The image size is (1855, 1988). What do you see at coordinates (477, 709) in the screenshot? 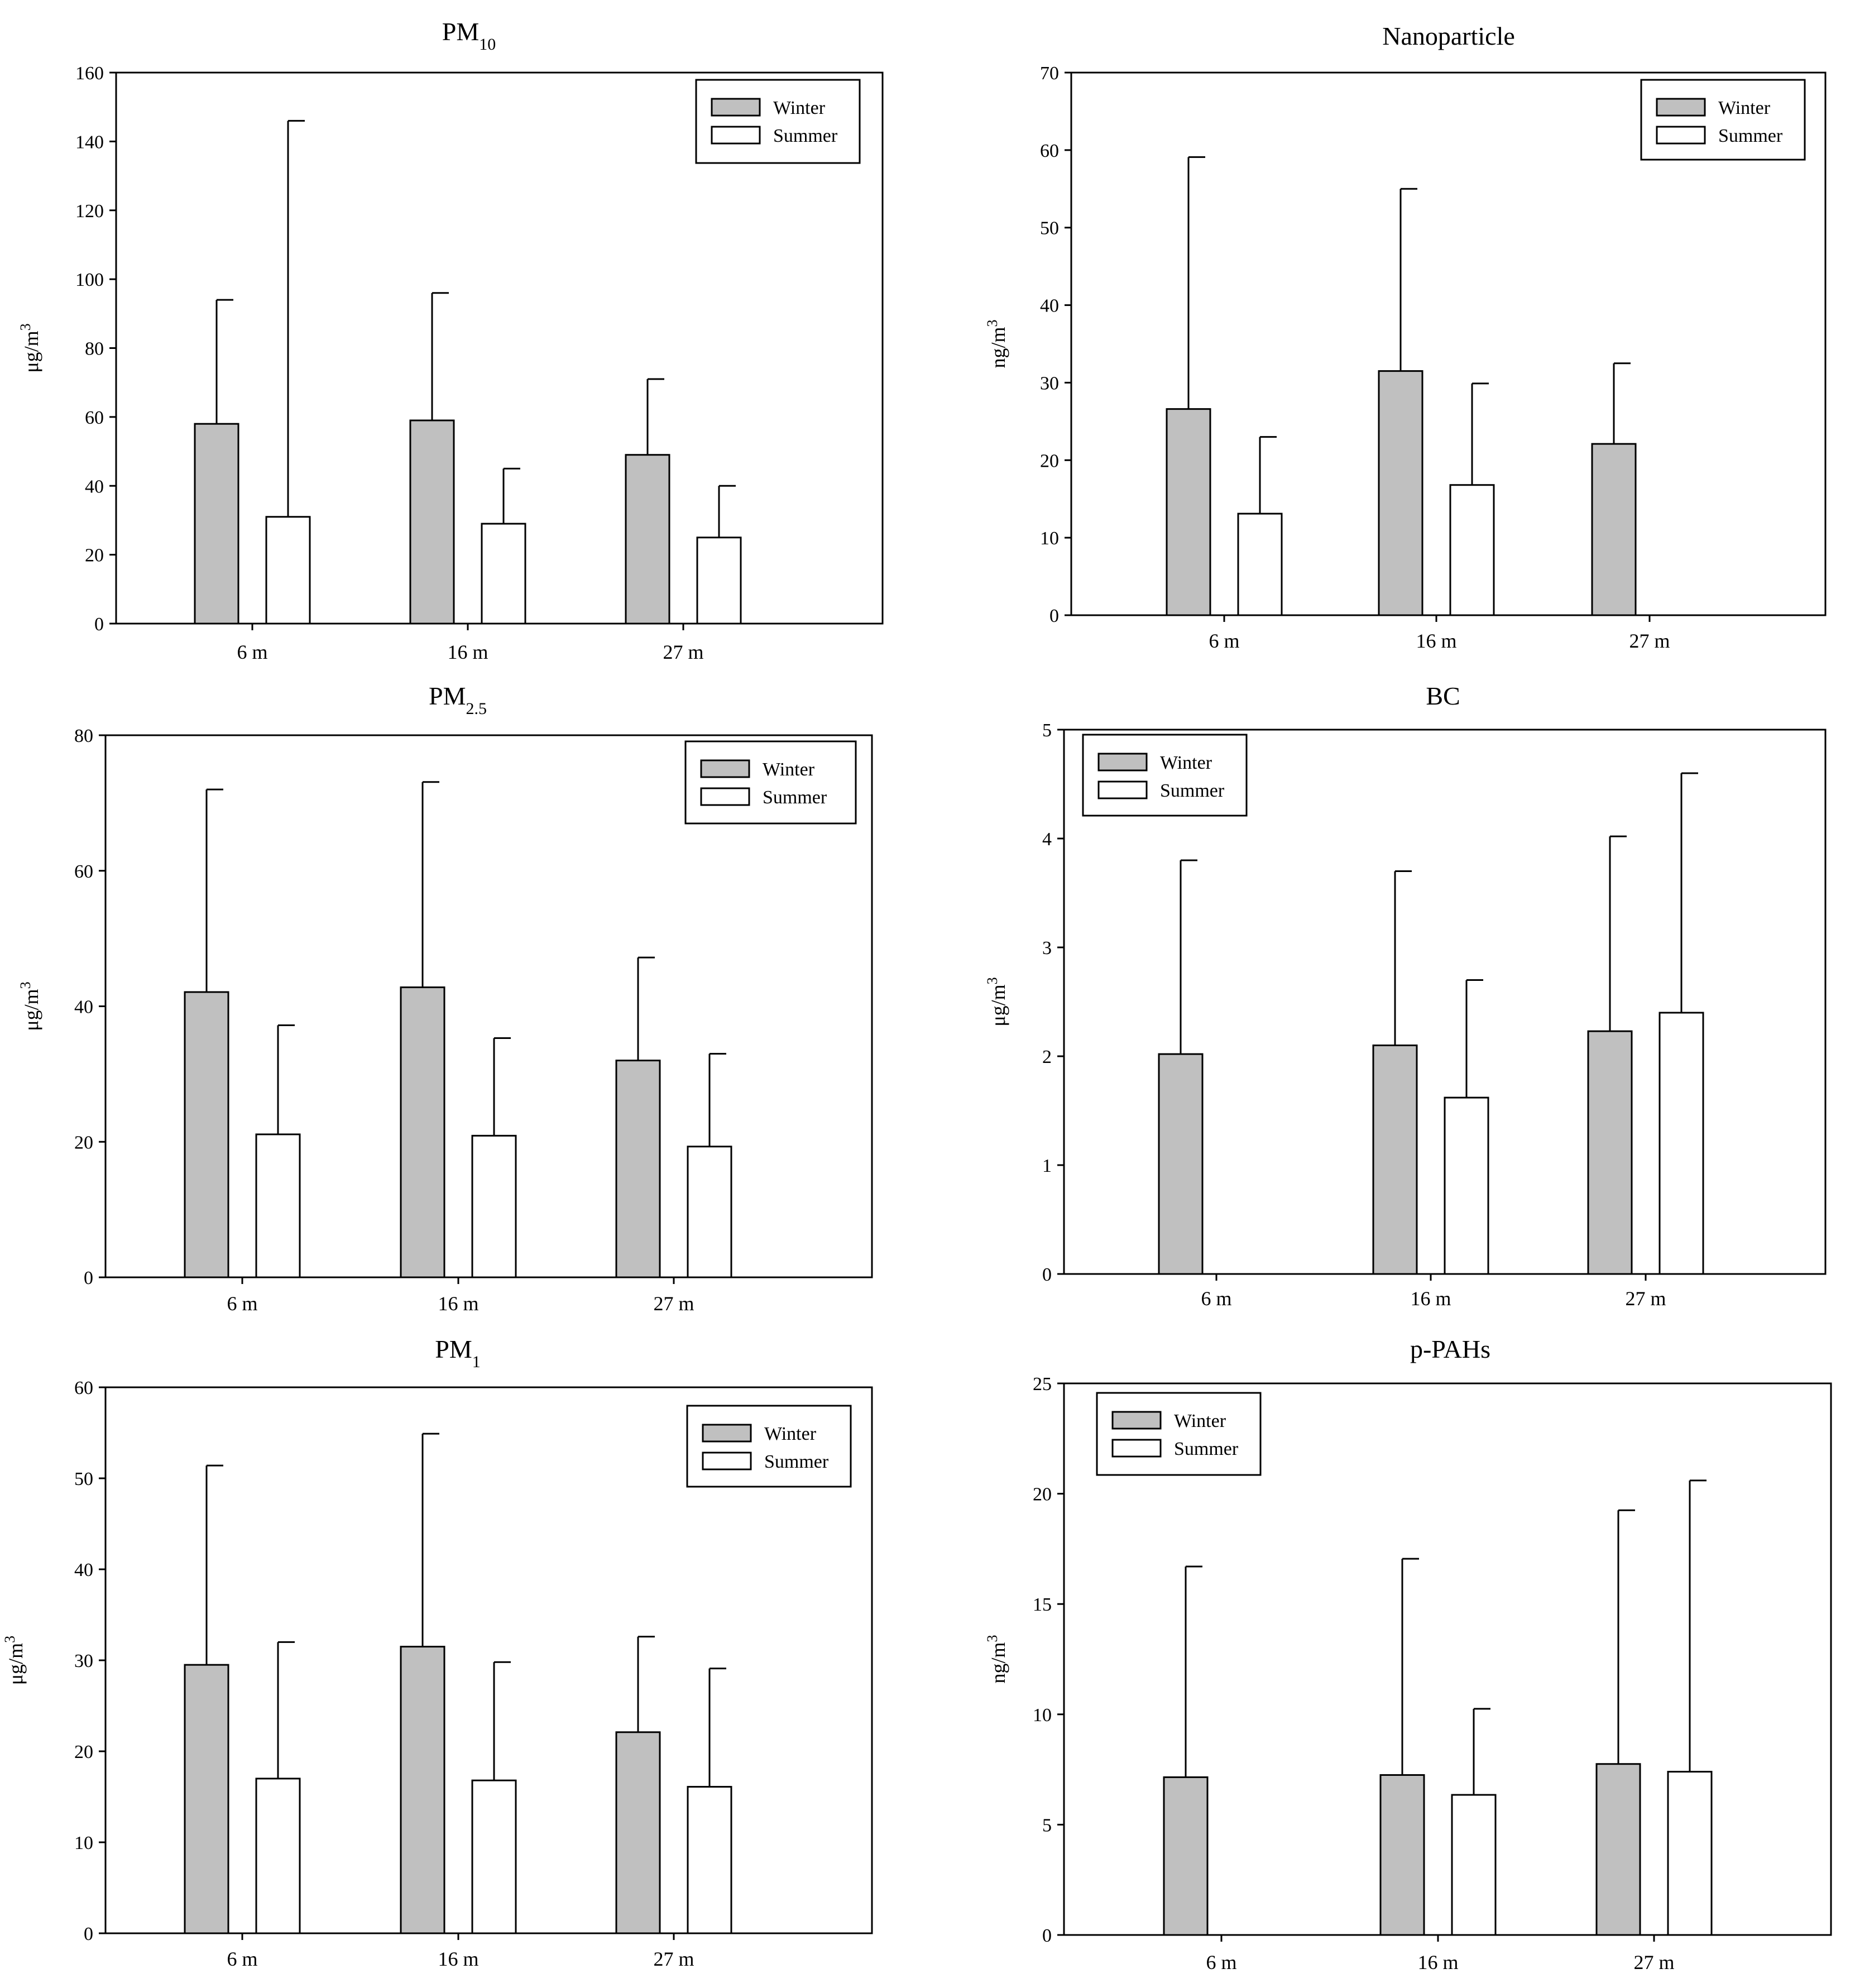
I see `chart-title-subscript: 2.5` at bounding box center [477, 709].